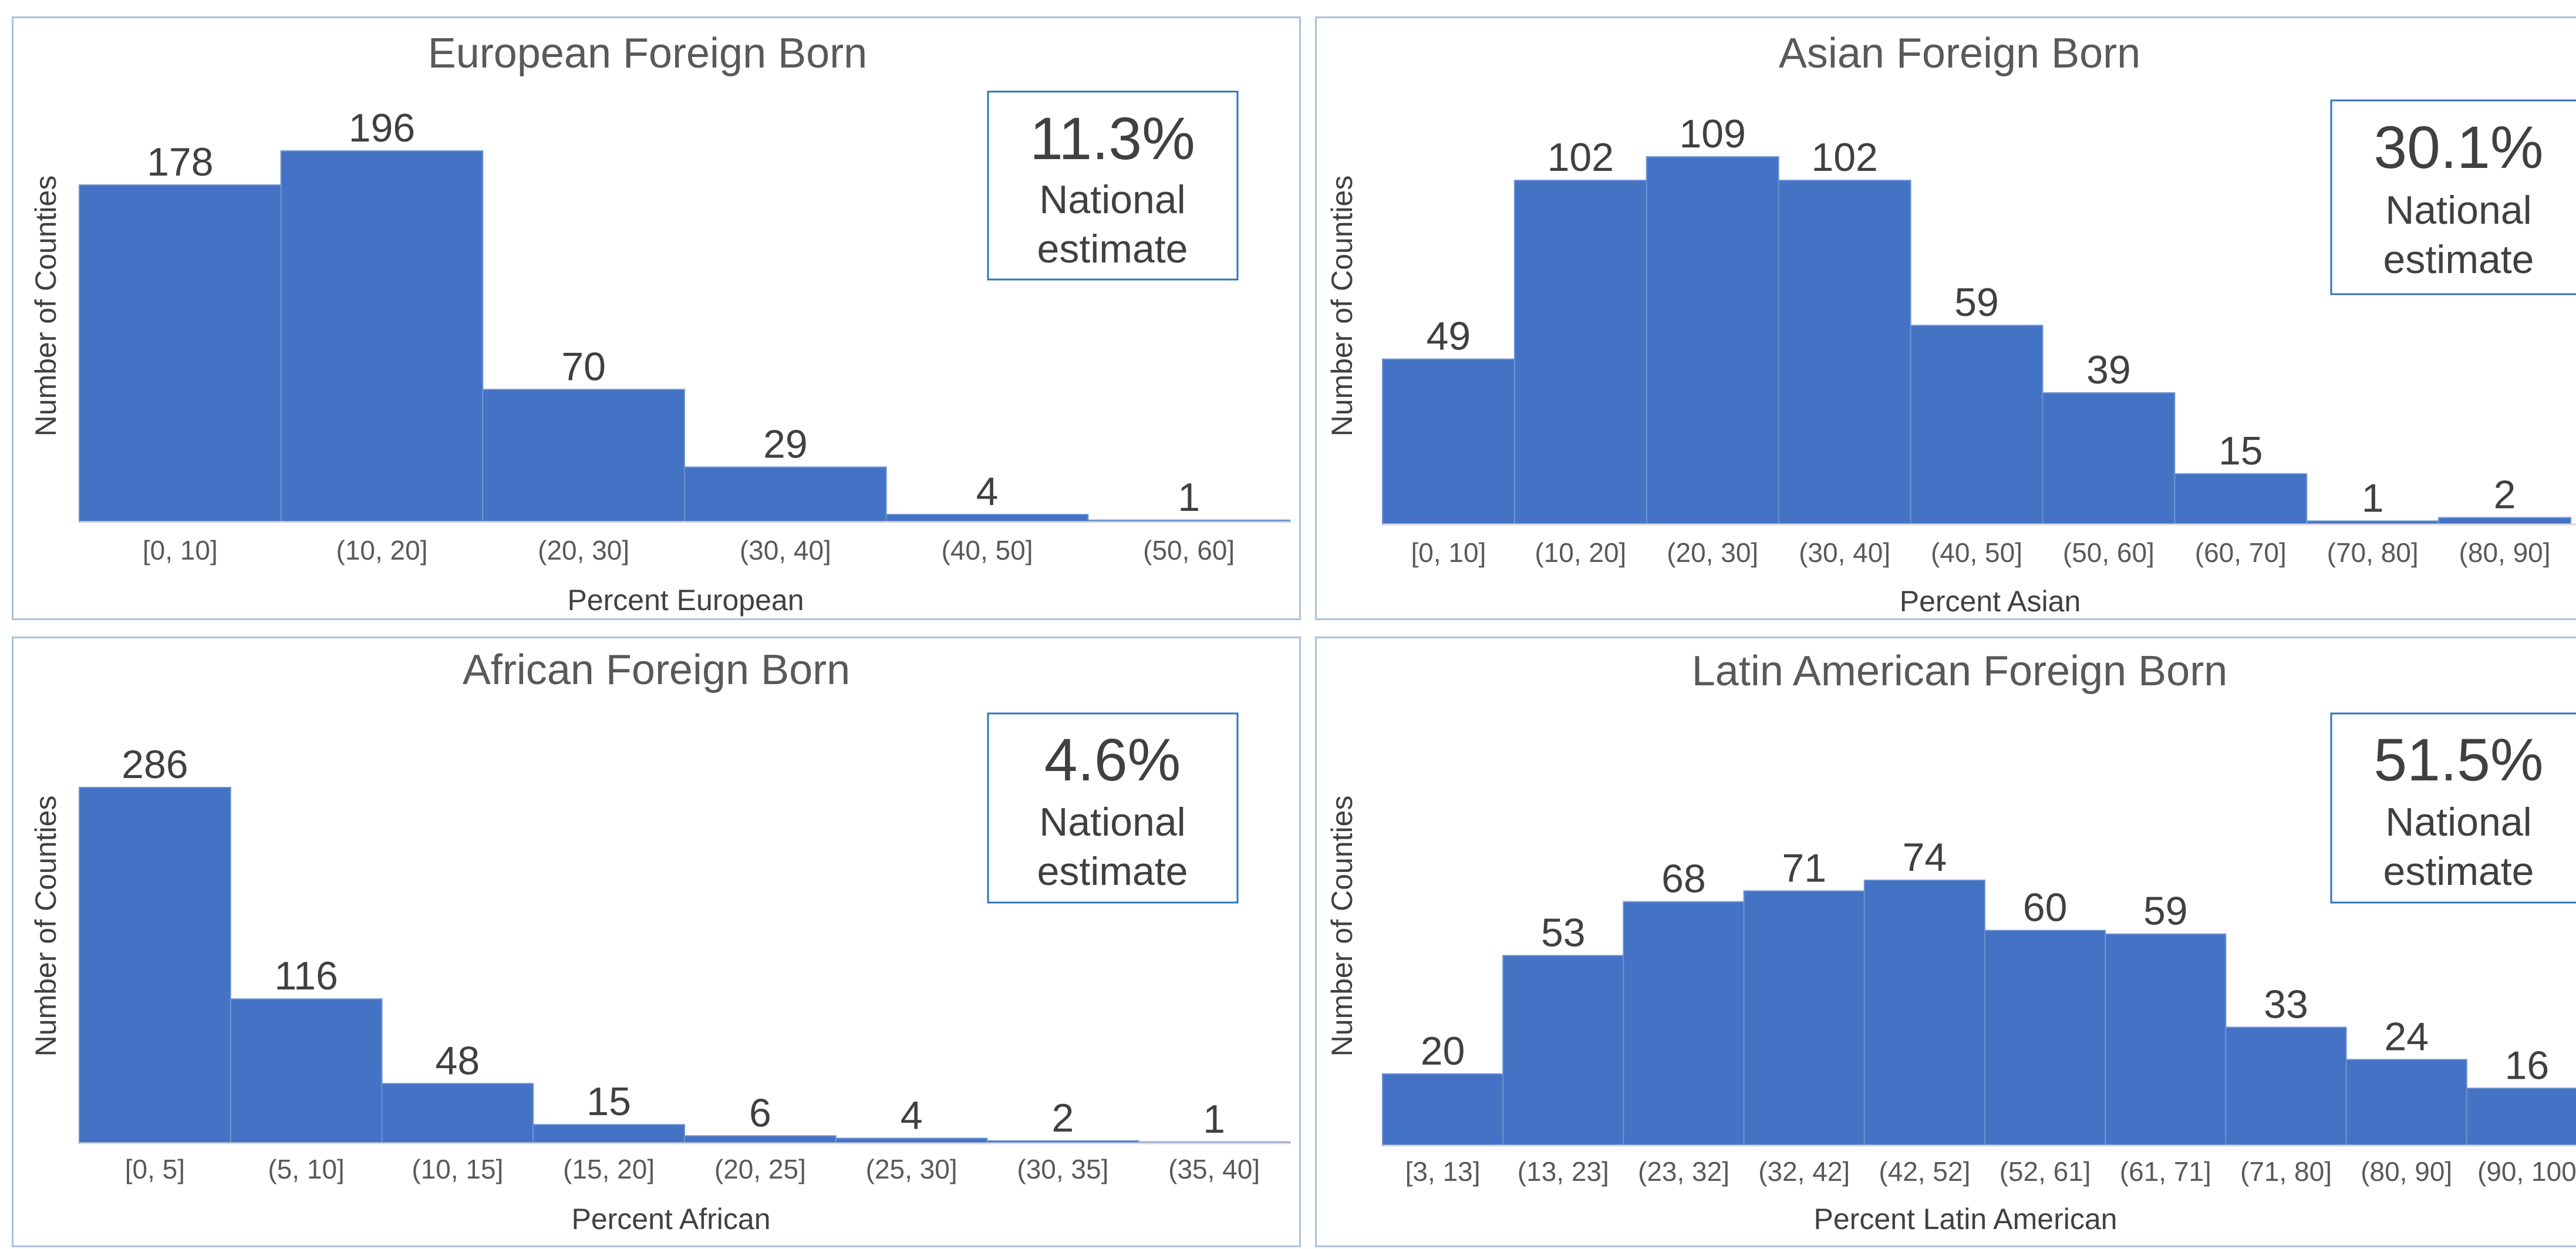 The height and width of the screenshot is (1249, 2576). I want to click on data-label: 49, so click(1449, 336).